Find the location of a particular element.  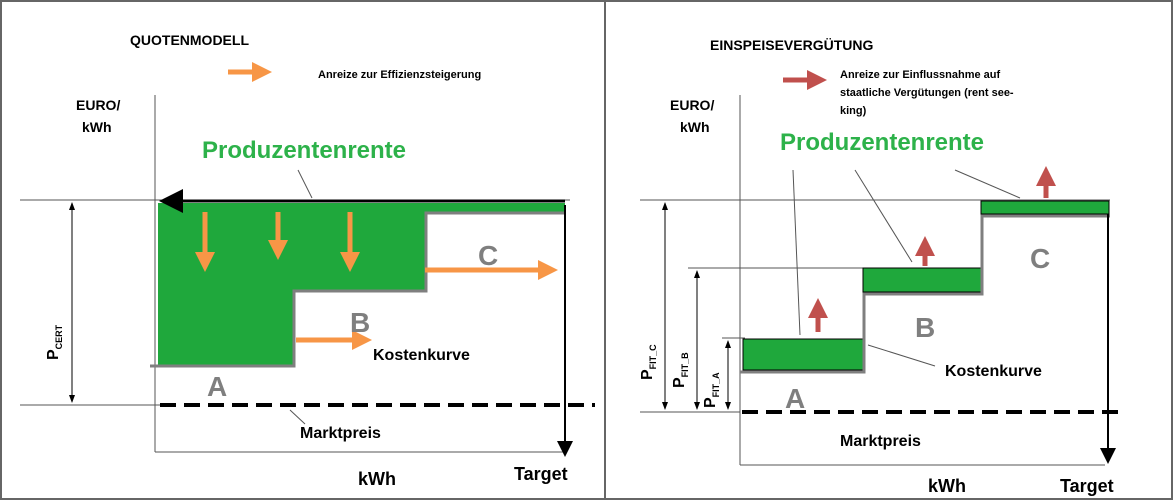

legend: Anreize zur Einflussnahme auf is located at coordinates (920, 75).